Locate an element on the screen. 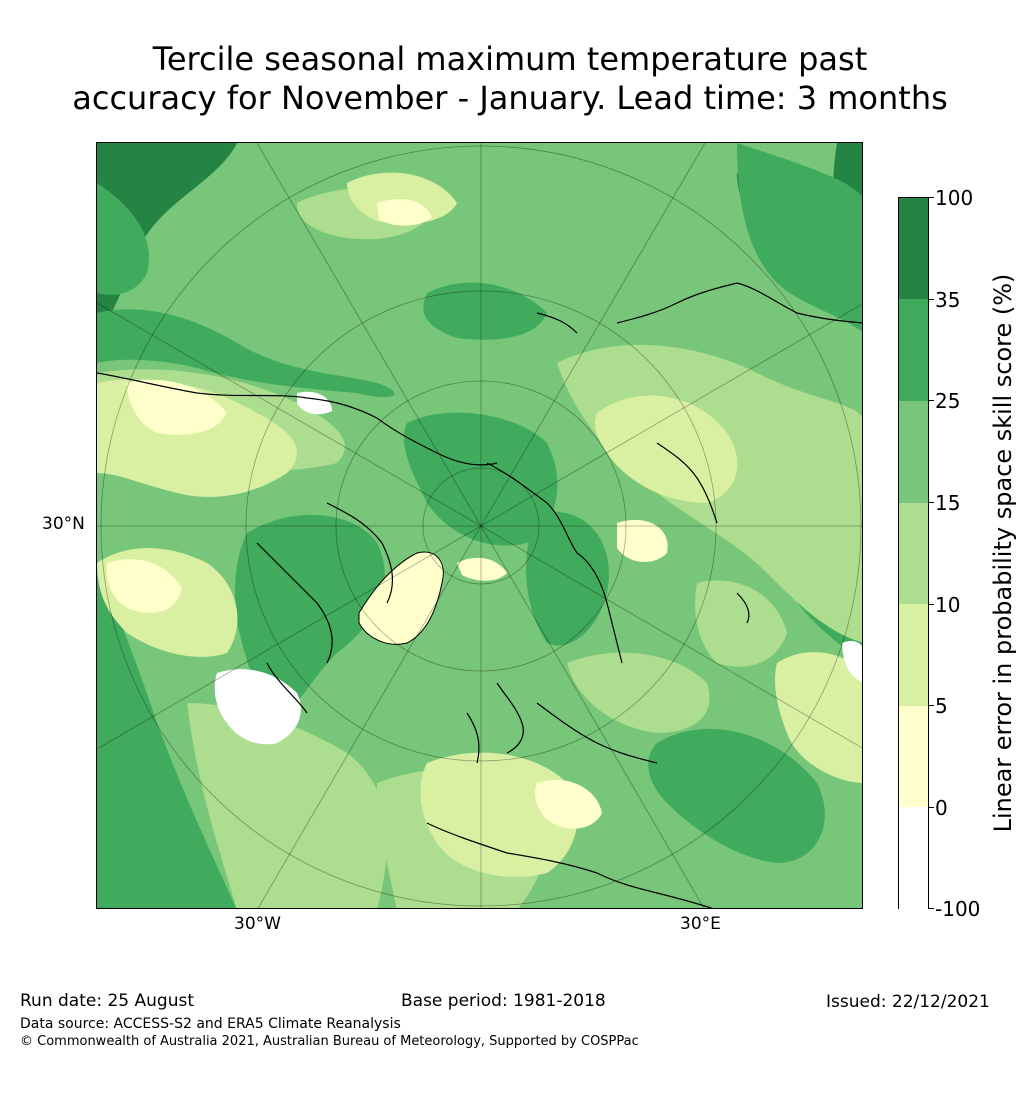 This screenshot has height=1095, width=1020. lat-label-30n: 30°N is located at coordinates (63, 524).